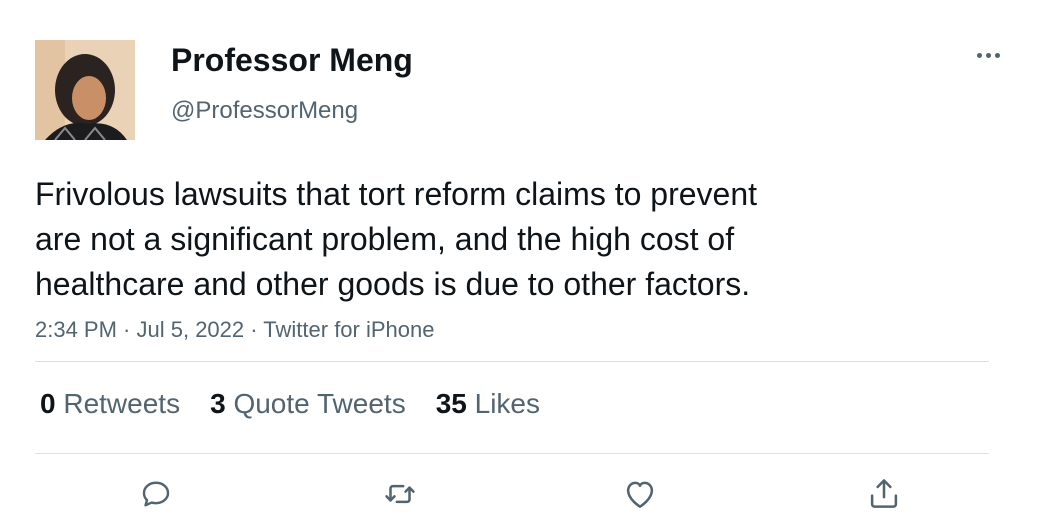  I want to click on author-handle: @ProfessorMeng, so click(265, 110).